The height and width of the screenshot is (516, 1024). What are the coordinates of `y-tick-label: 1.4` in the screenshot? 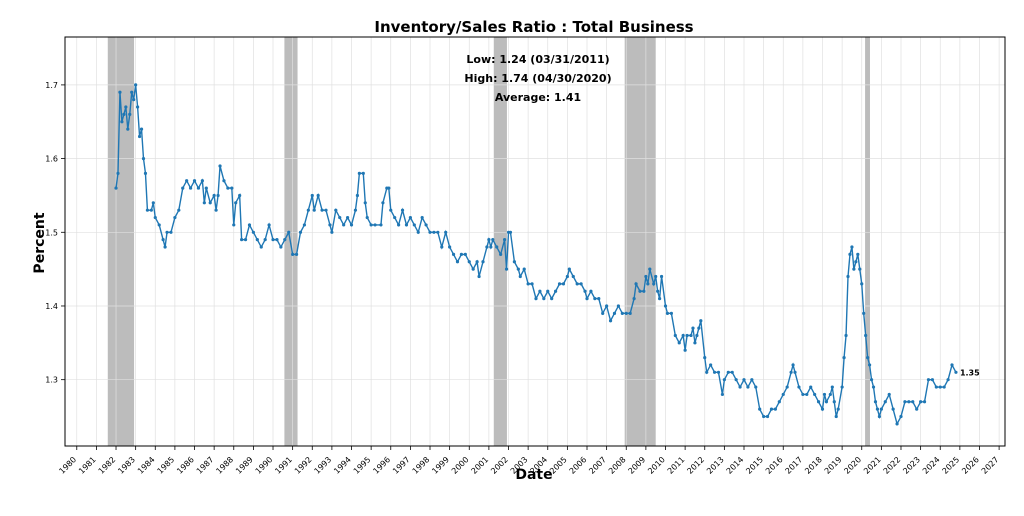 It's located at (51, 306).